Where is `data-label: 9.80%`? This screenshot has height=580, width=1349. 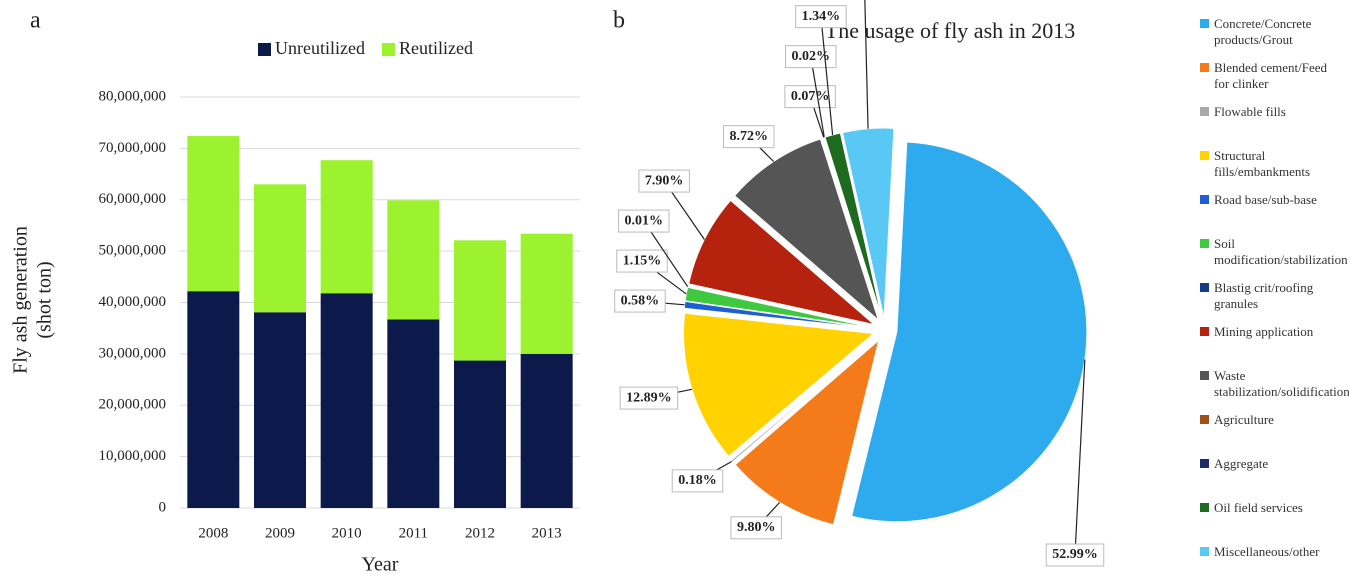 data-label: 9.80% is located at coordinates (756, 527).